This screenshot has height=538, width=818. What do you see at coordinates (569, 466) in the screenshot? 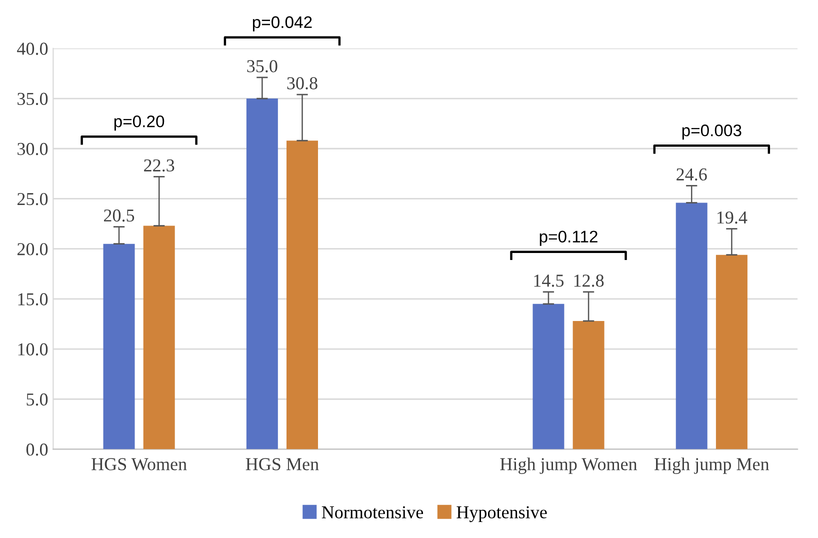
I see `x-tick-label: High jump Women` at bounding box center [569, 466].